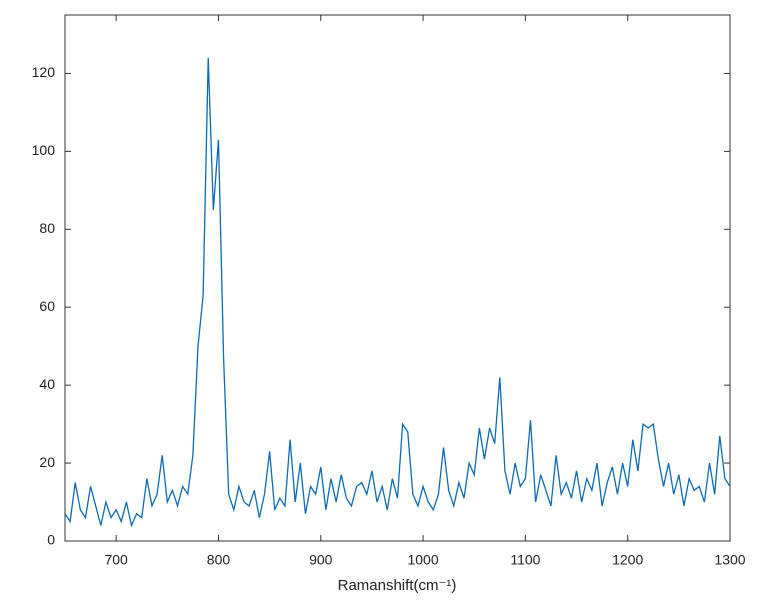 This screenshot has width=768, height=606. Describe the element at coordinates (729, 560) in the screenshot. I see `x-tick-label: 1300` at that location.